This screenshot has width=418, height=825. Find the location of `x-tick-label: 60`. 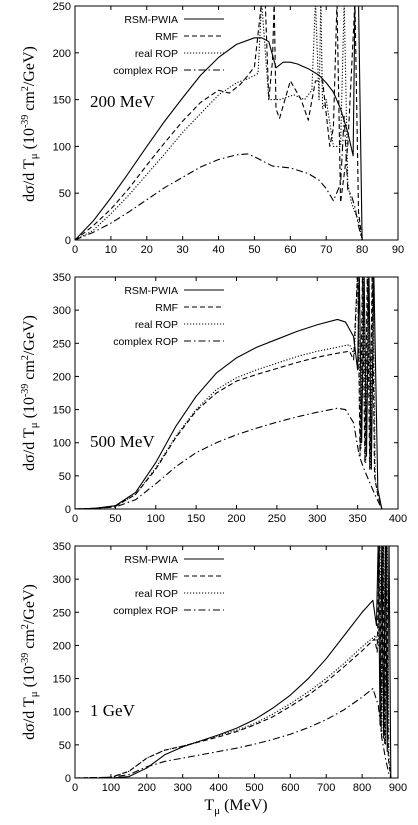

x-tick-label: 60 is located at coordinates (290, 250).